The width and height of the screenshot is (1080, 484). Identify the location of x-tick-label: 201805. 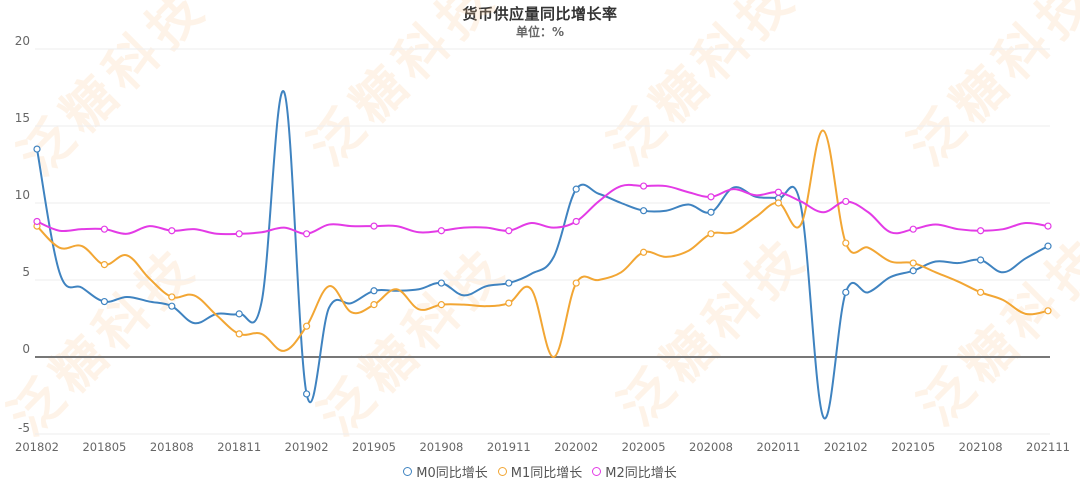
(104, 447).